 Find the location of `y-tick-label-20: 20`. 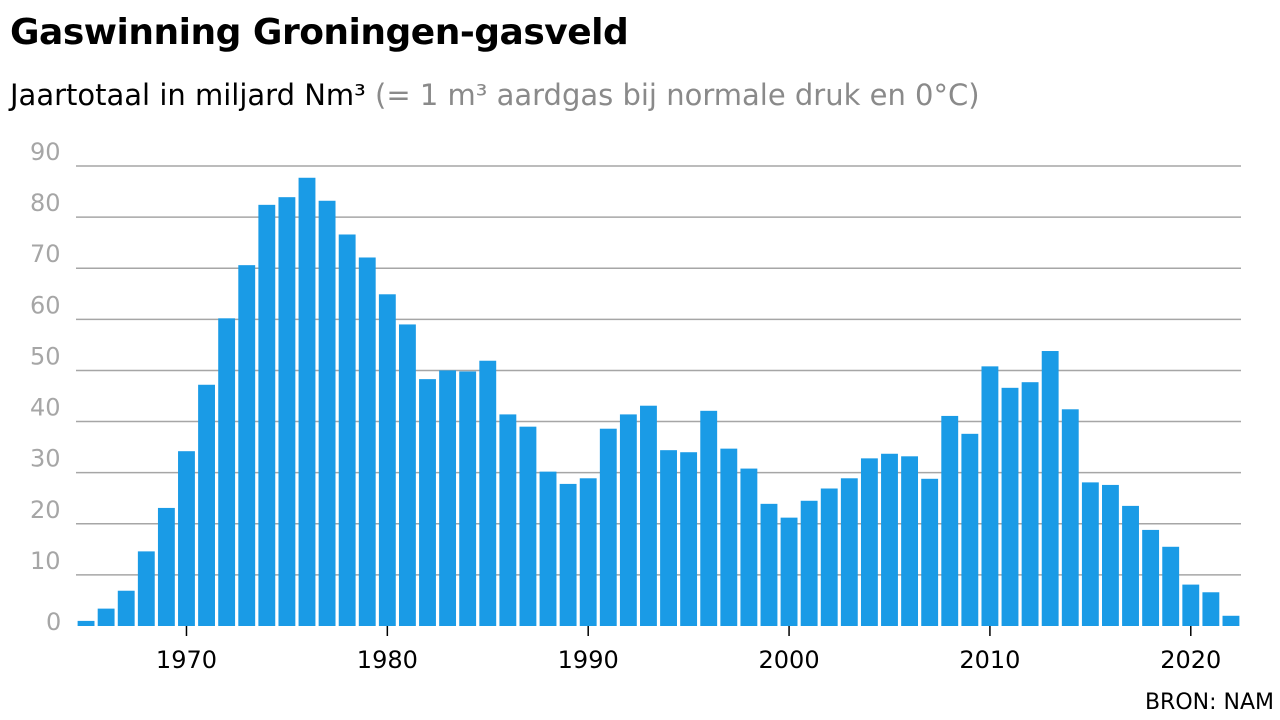

y-tick-label-20: 20 is located at coordinates (45, 510).